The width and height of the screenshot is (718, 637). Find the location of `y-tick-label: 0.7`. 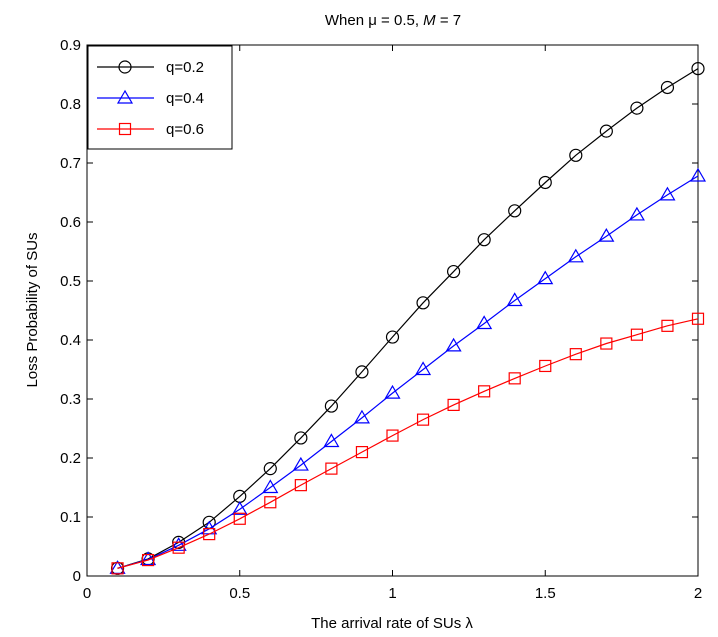

y-tick-label: 0.7 is located at coordinates (70, 163).